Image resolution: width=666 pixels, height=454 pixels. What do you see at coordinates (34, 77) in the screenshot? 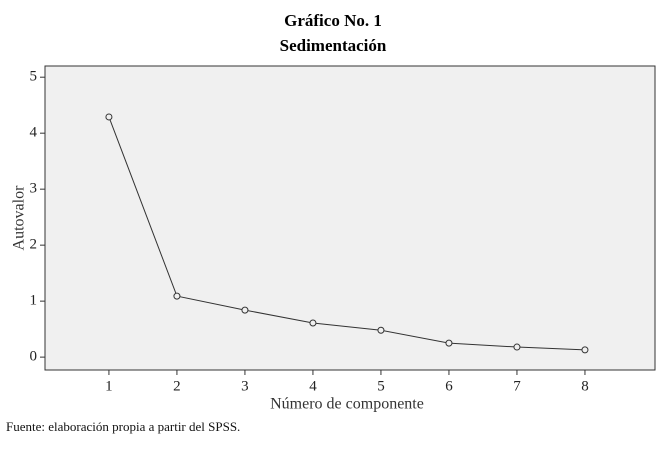
I see `y-tick-label: 5` at bounding box center [34, 77].